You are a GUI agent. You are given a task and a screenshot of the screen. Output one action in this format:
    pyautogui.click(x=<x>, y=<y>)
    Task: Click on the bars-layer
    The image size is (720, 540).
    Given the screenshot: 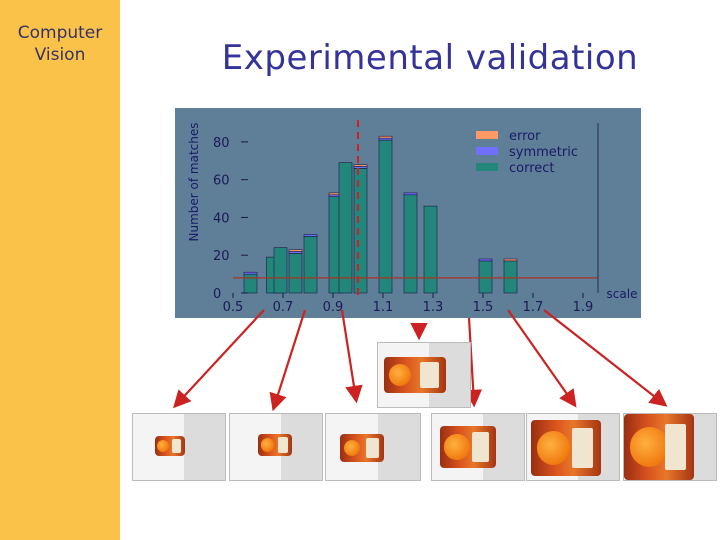 What is the action you would take?
    pyautogui.click(x=380, y=214)
    